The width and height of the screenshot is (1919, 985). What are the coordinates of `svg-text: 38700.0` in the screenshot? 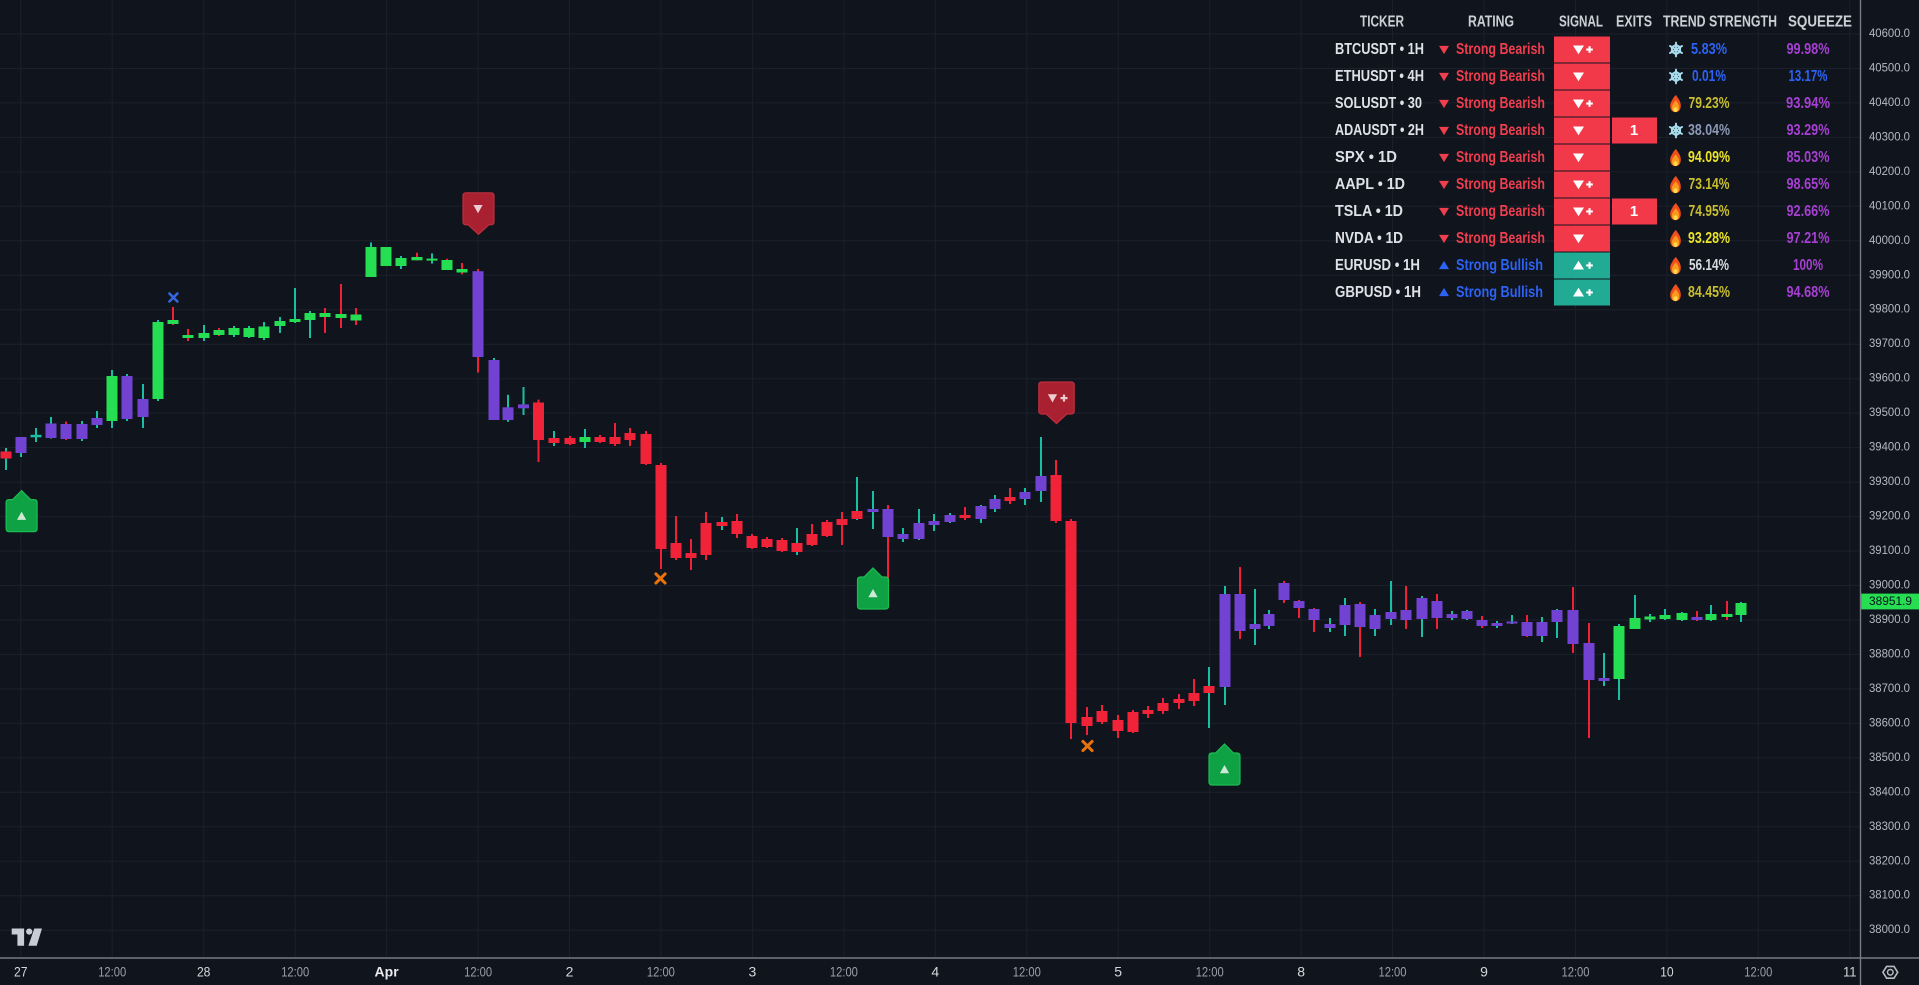 It's located at (1889, 689).